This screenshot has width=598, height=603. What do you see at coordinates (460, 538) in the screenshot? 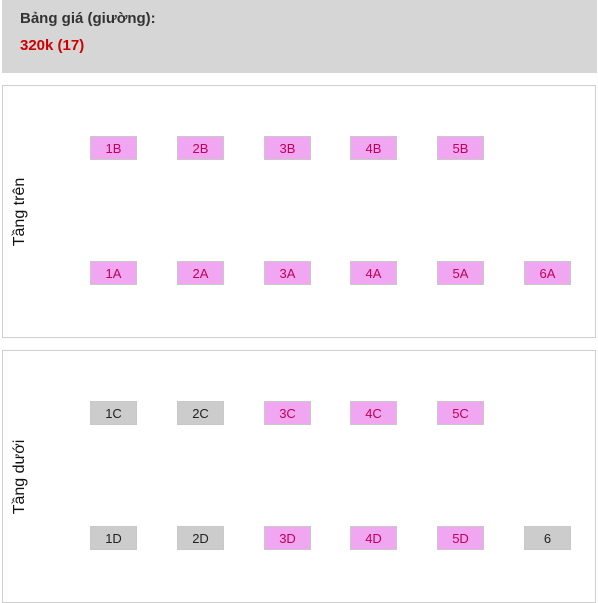
I see `seat-5d: 5D` at bounding box center [460, 538].